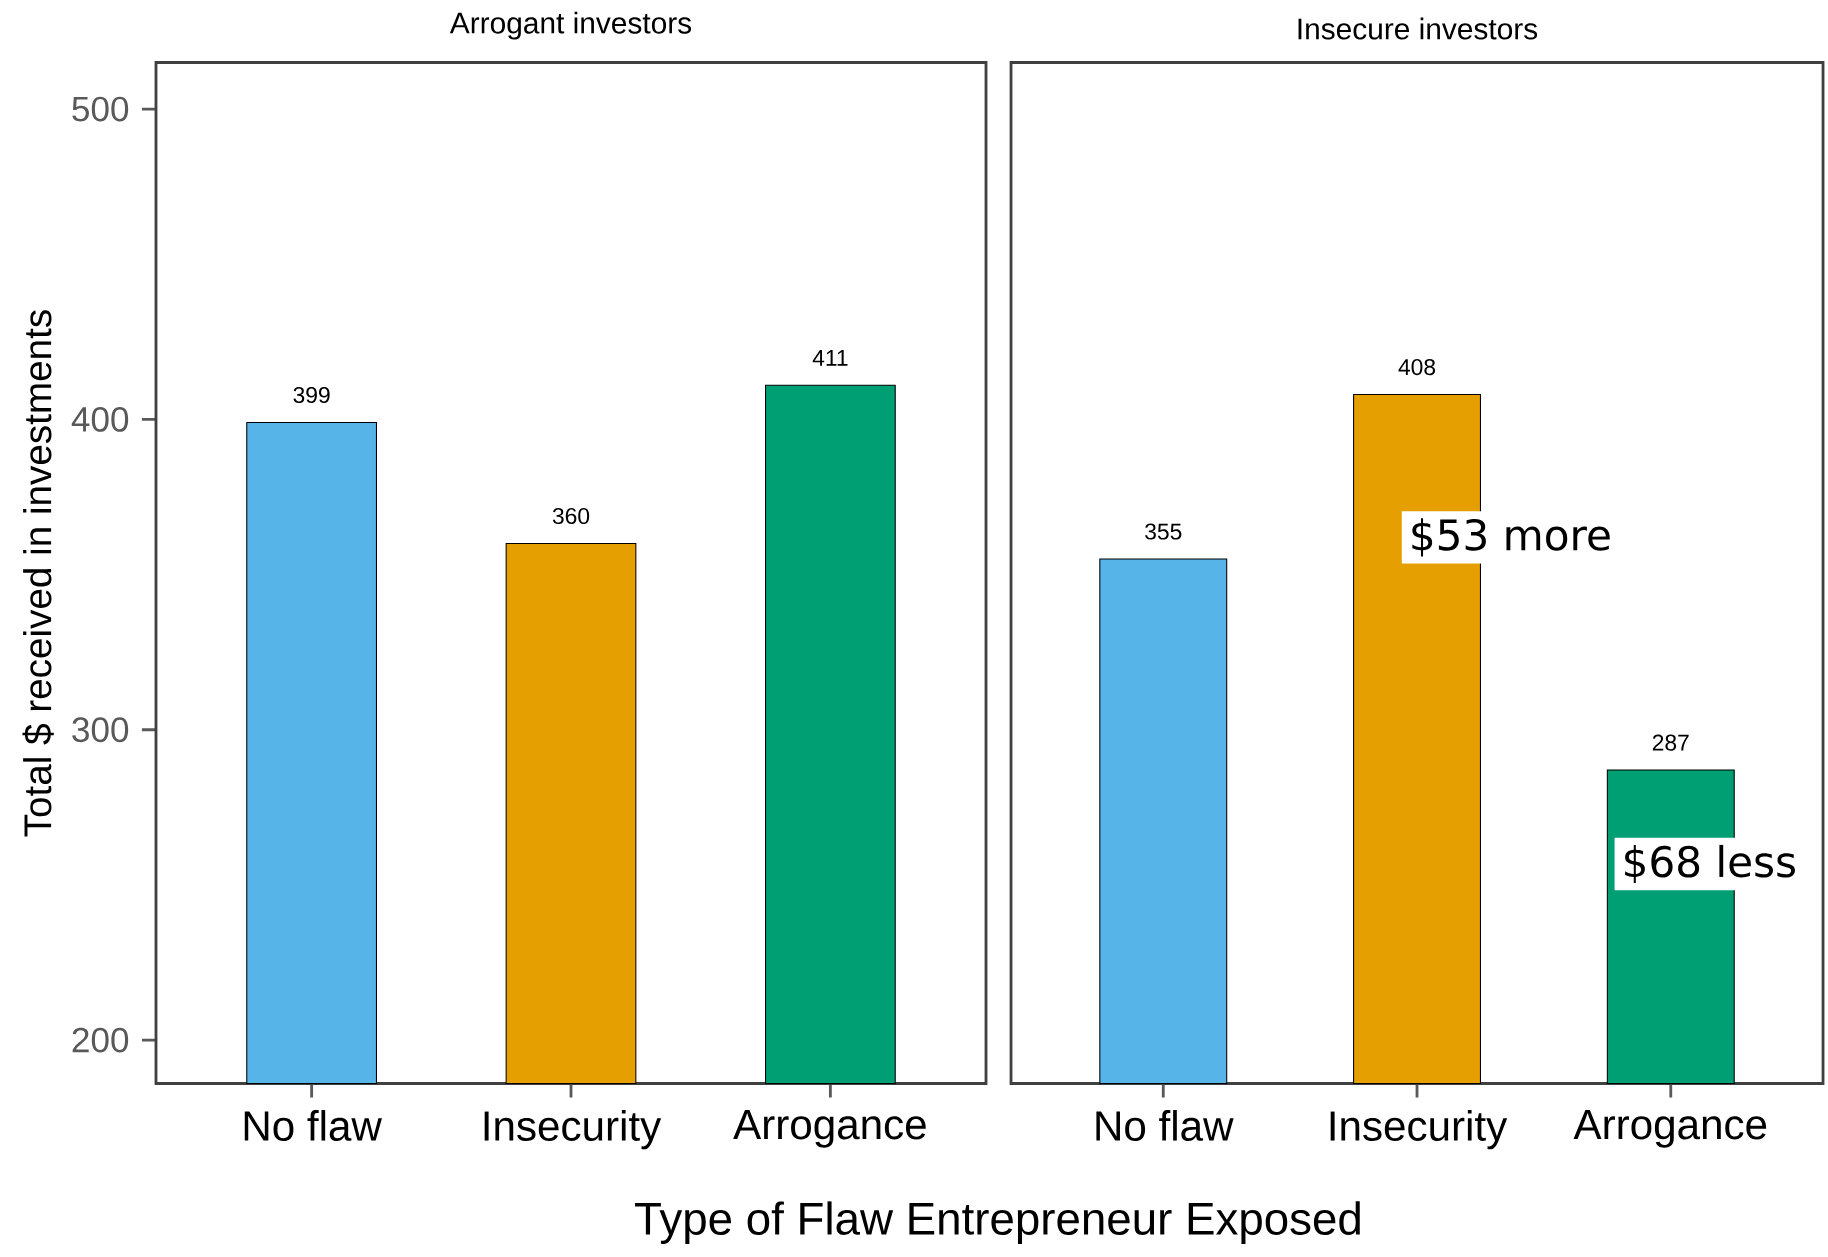 The image size is (1828, 1257). What do you see at coordinates (830, 358) in the screenshot?
I see `data-label: 411` at bounding box center [830, 358].